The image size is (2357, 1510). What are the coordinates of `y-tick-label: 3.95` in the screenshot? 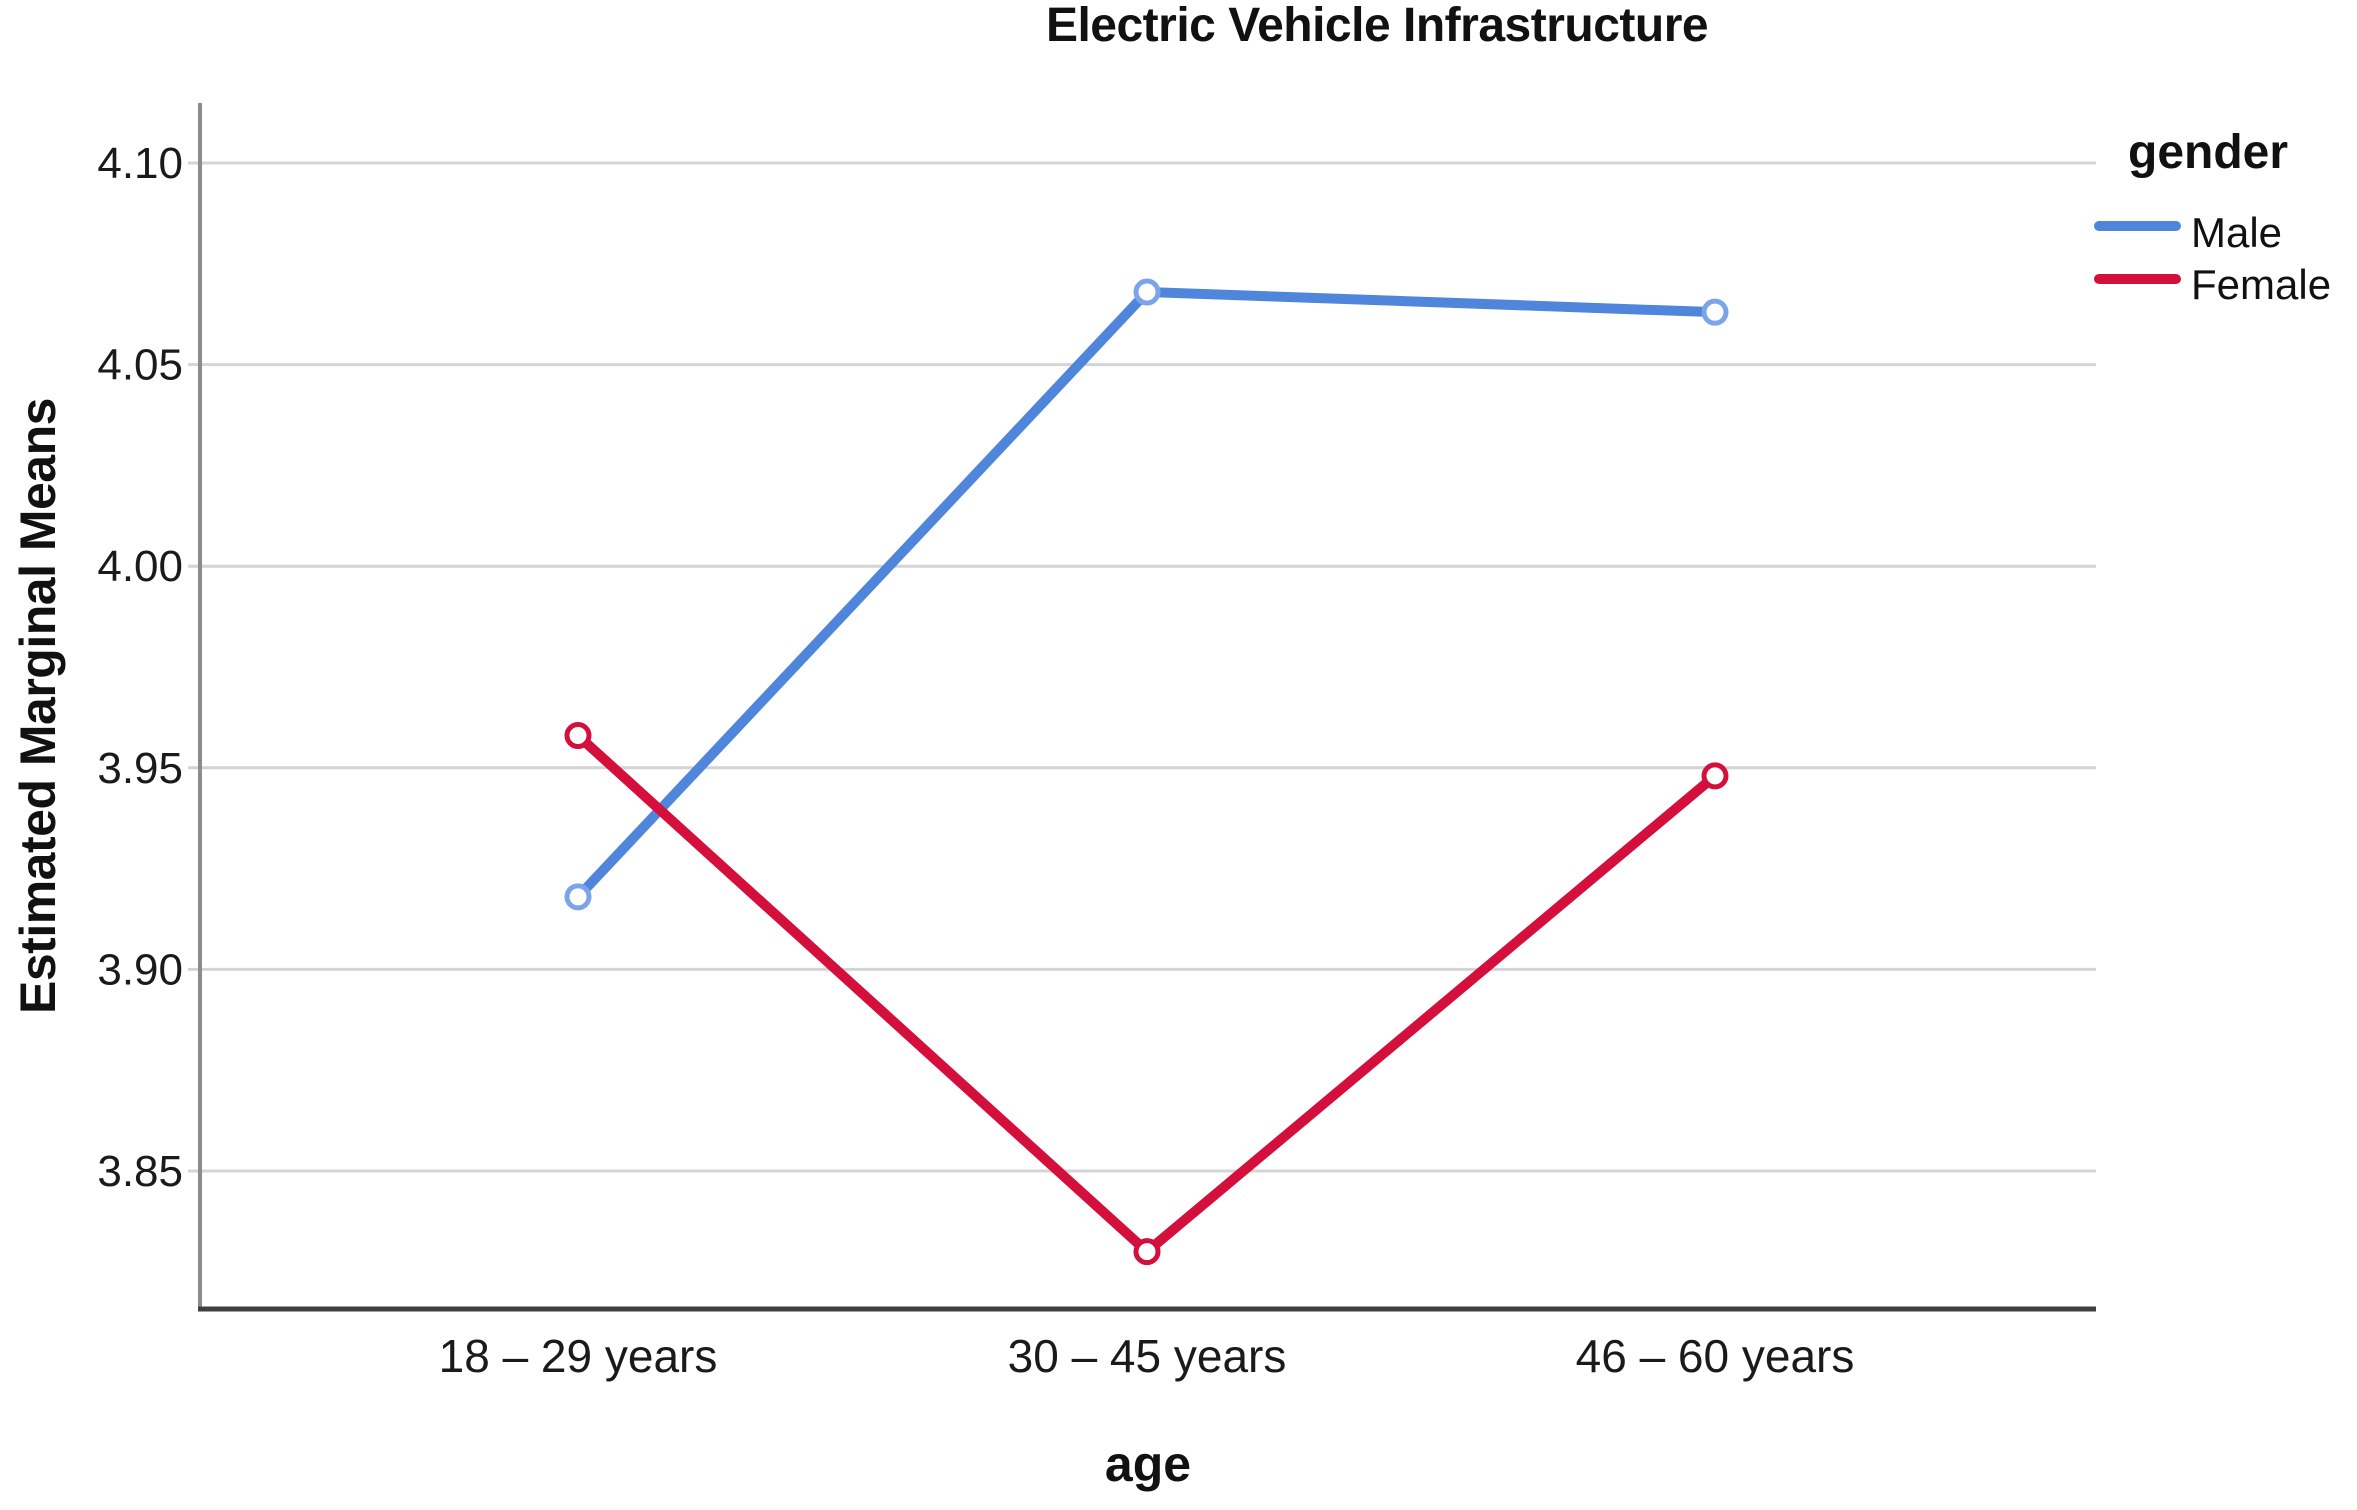 It's located at (140, 768).